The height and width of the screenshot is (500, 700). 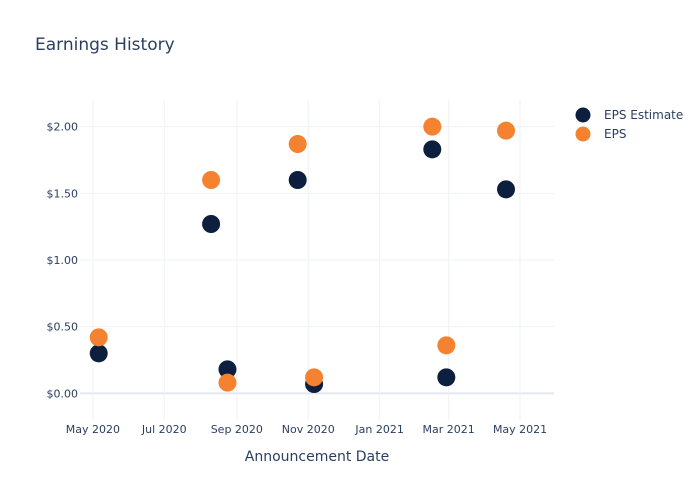 I want to click on y-tick-label: $1.50, so click(x=63, y=193).